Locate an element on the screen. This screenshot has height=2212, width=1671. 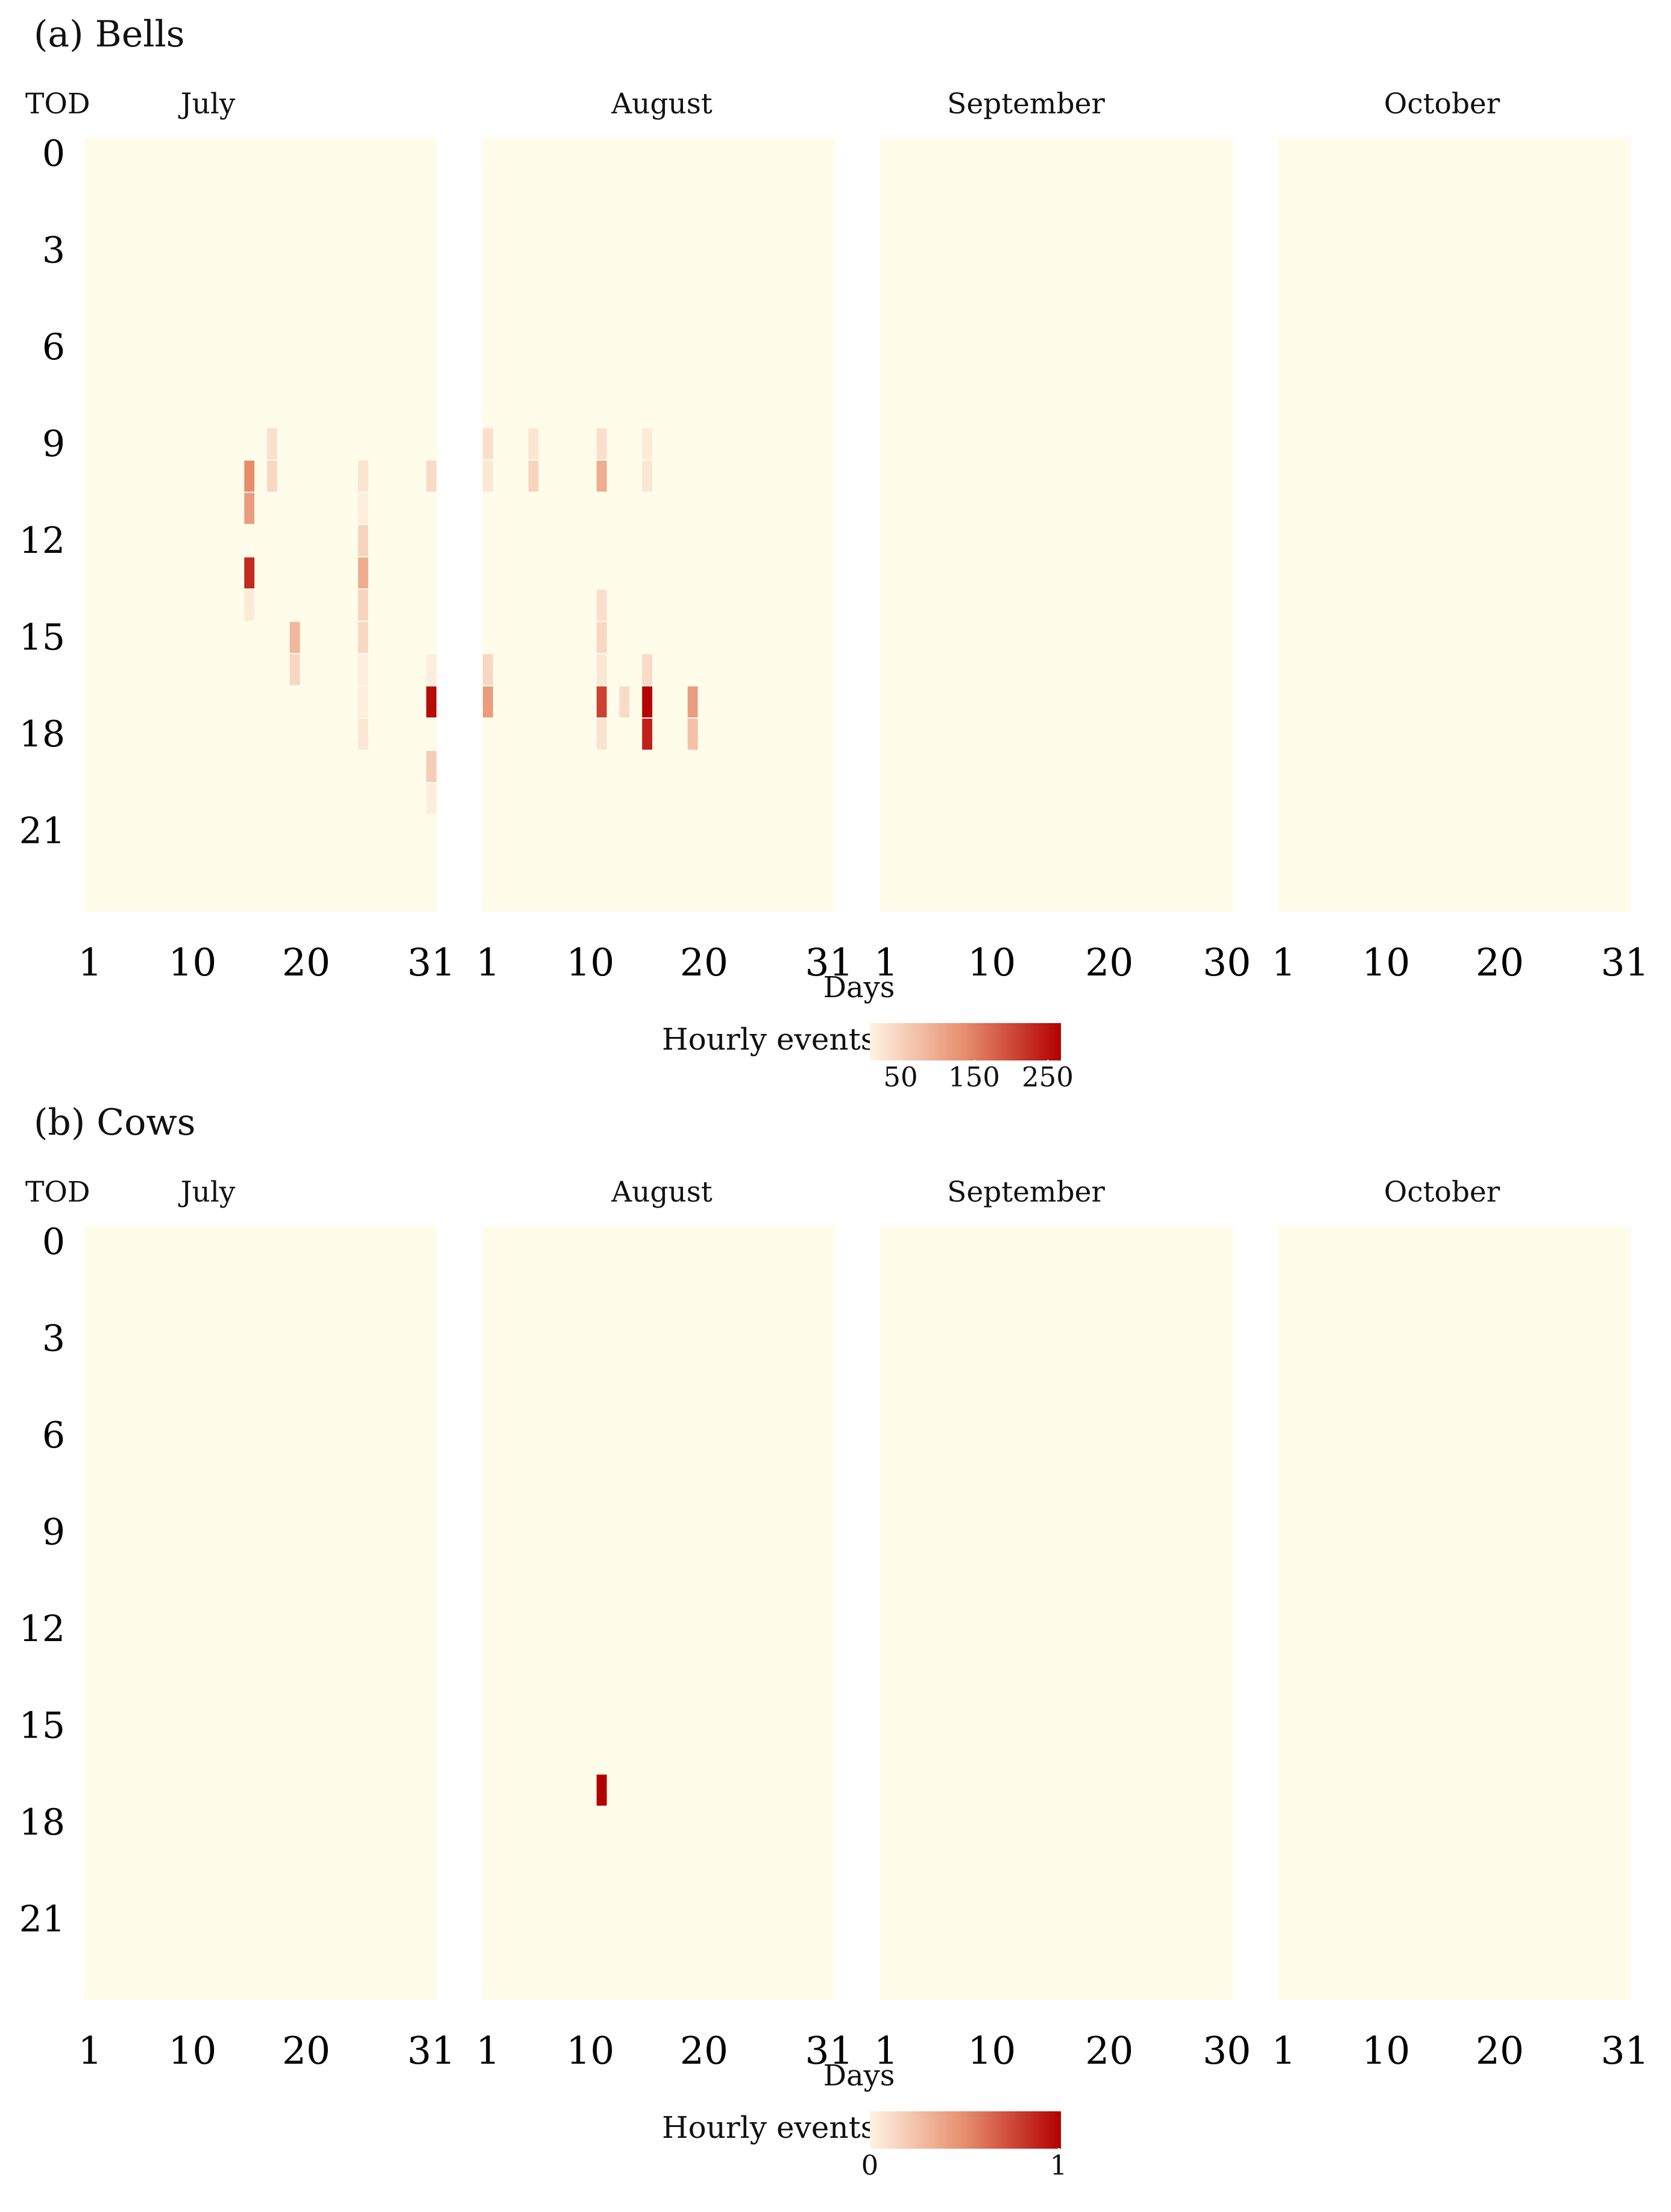
hour-tick-label: 15 is located at coordinates (42, 1725).